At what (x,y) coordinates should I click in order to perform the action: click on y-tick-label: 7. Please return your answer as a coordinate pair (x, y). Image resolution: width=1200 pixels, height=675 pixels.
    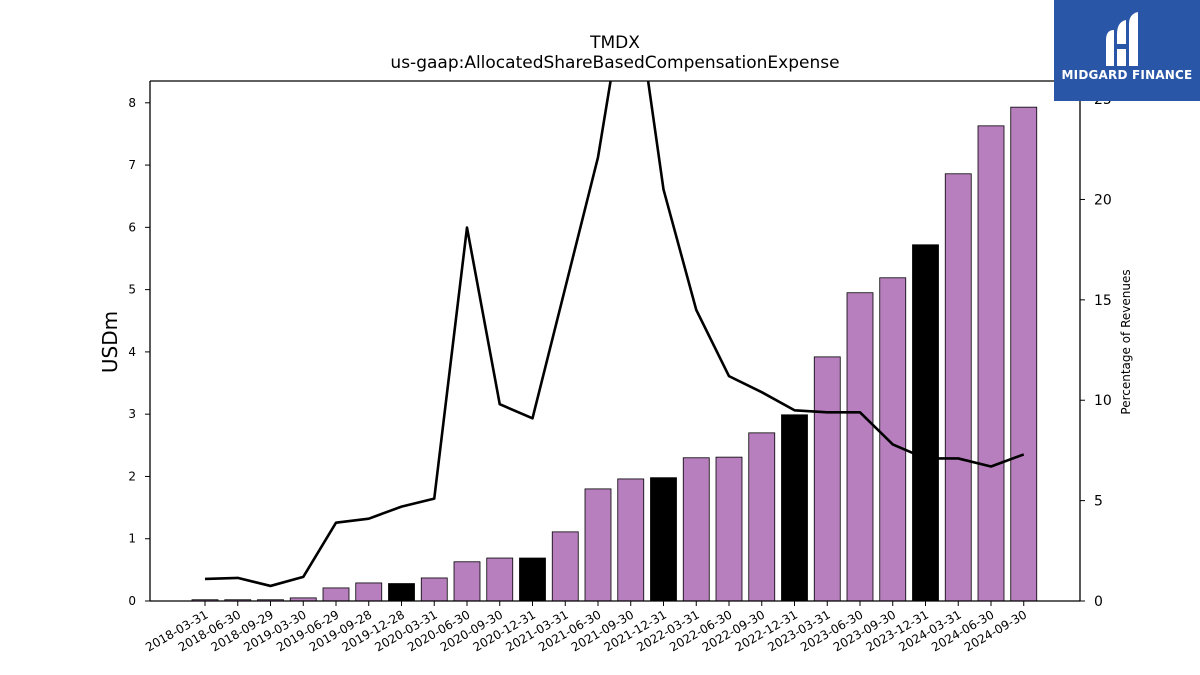
    Looking at the image, I should click on (132, 165).